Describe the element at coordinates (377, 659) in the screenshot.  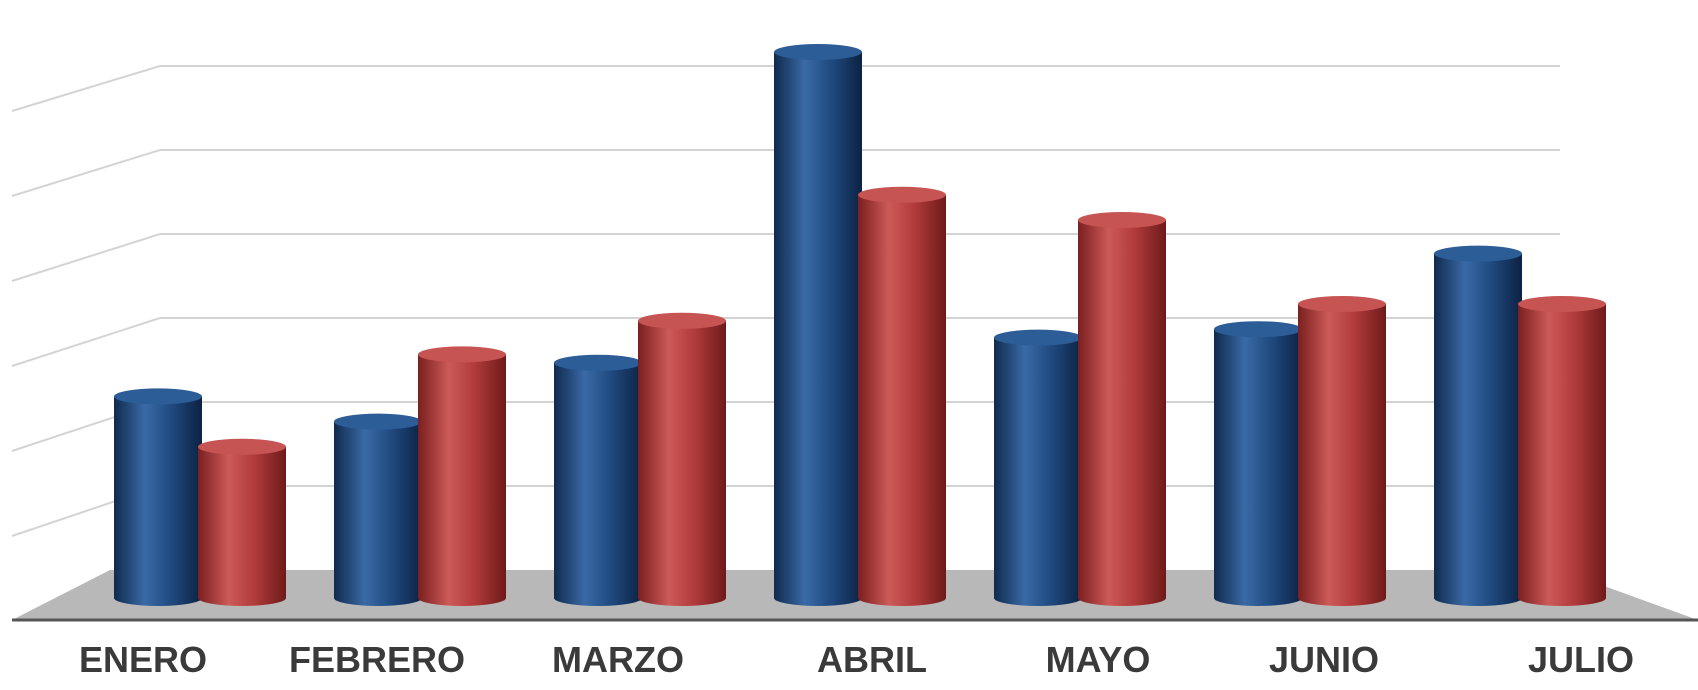
I see `category-label-febrero: FEBRERO` at that location.